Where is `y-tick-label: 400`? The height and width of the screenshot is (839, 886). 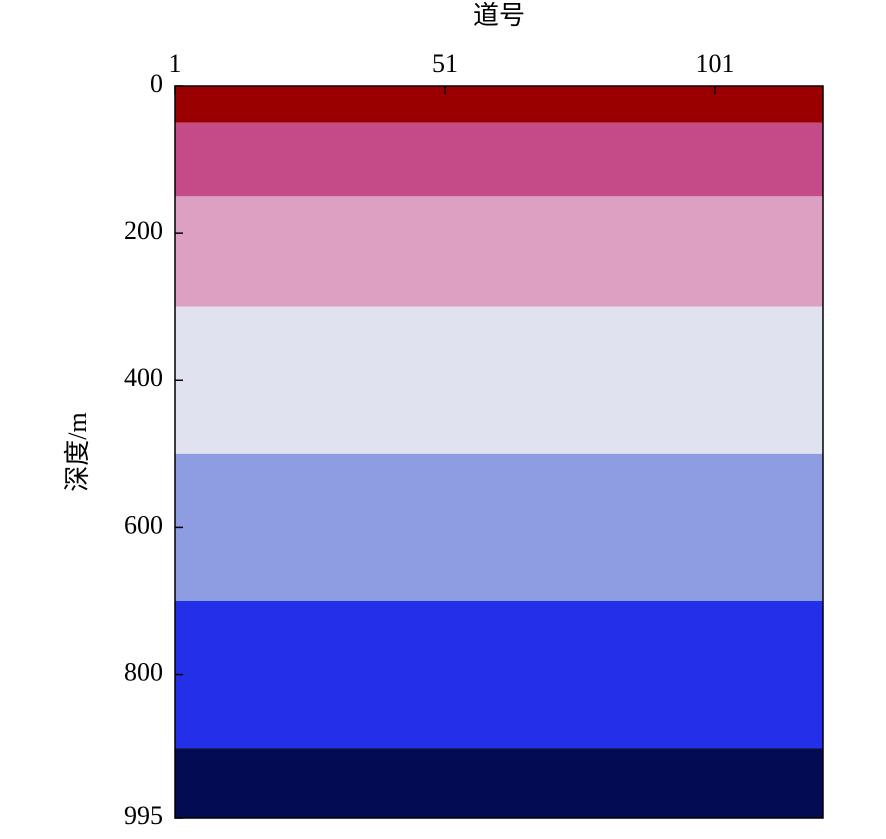 y-tick-label: 400 is located at coordinates (143, 377).